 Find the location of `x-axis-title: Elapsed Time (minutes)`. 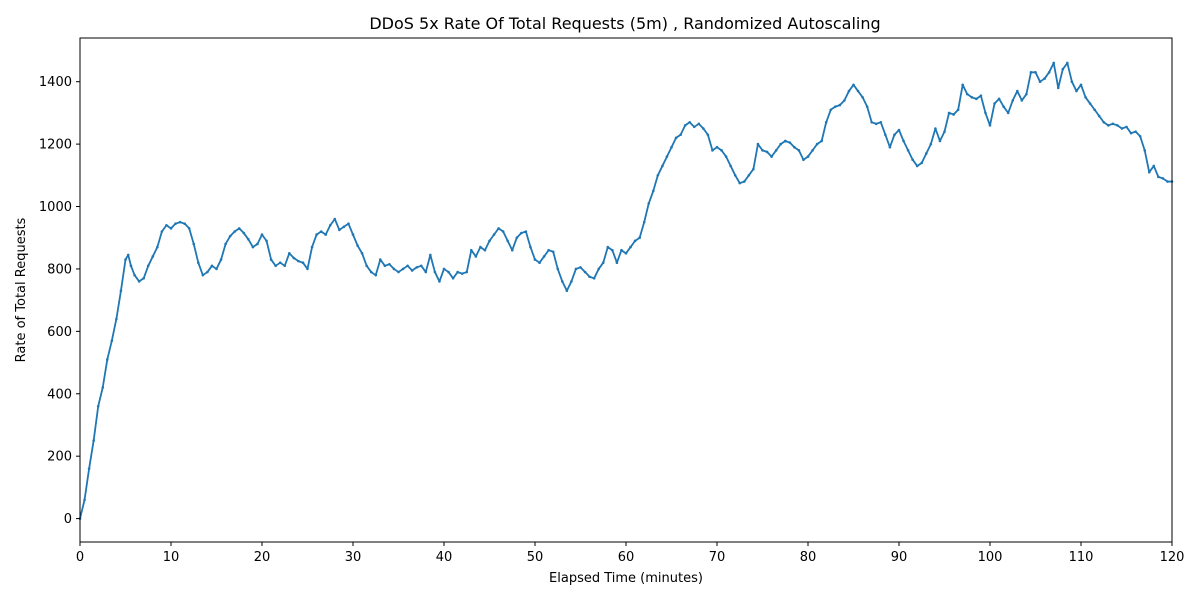

x-axis-title: Elapsed Time (minutes) is located at coordinates (626, 578).